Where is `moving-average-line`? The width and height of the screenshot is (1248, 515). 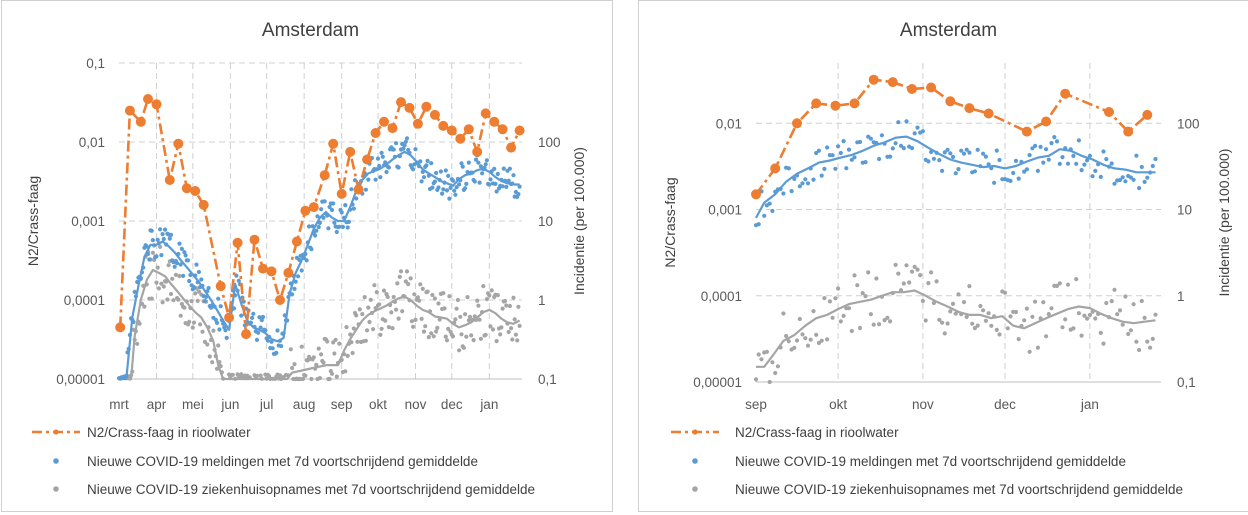
moving-average-line is located at coordinates (319, 265).